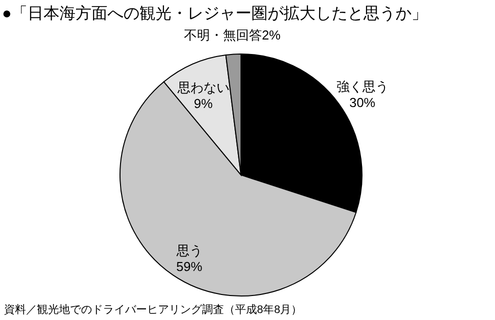 Image resolution: width=495 pixels, height=320 pixels. I want to click on data-label: 59%, so click(189, 266).